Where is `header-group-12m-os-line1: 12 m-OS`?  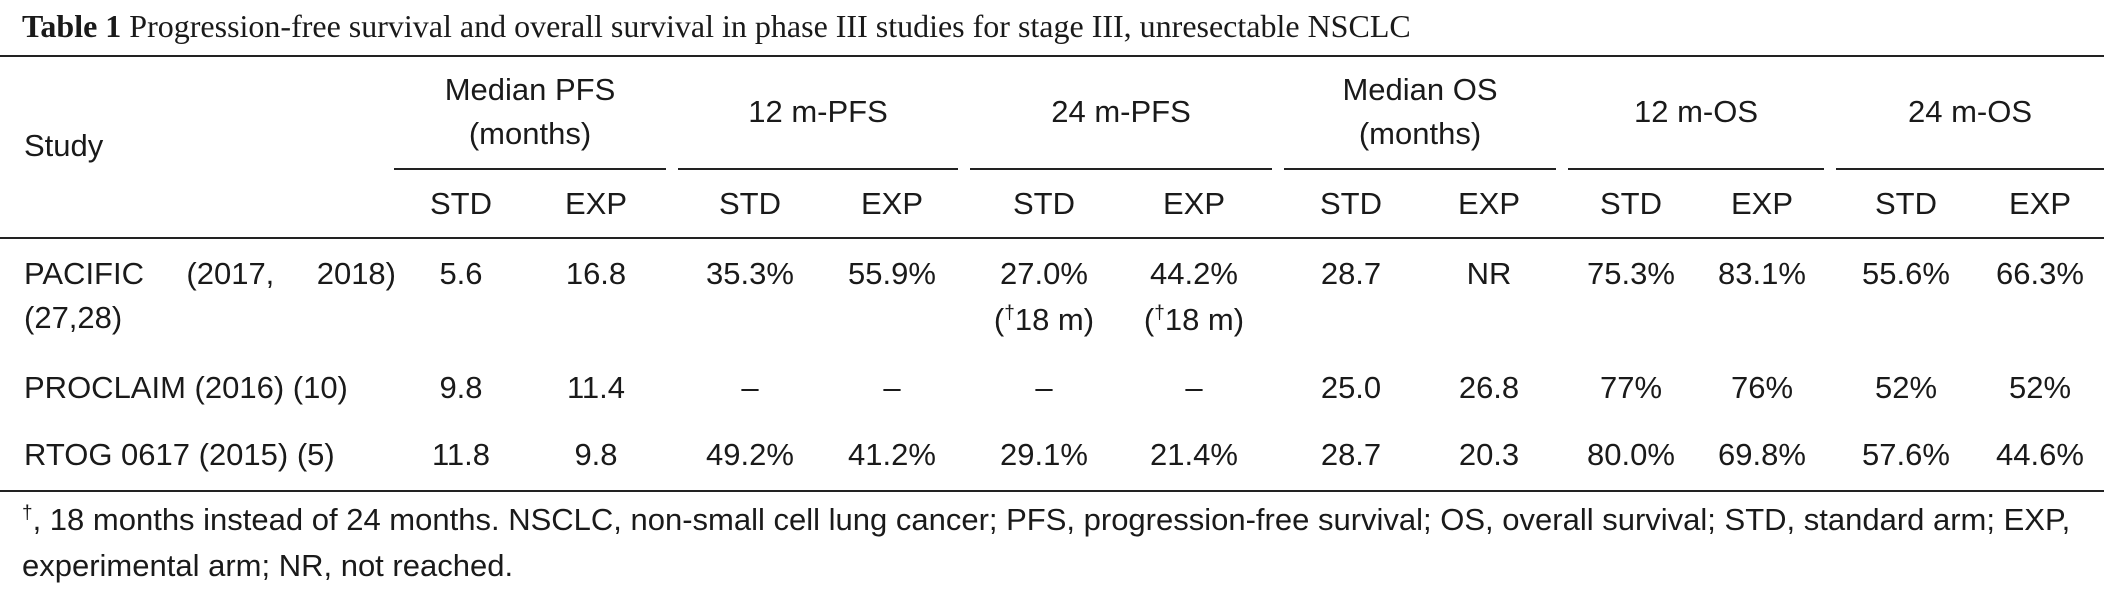
header-group-12m-os-line1: 12 m-OS is located at coordinates (1696, 111).